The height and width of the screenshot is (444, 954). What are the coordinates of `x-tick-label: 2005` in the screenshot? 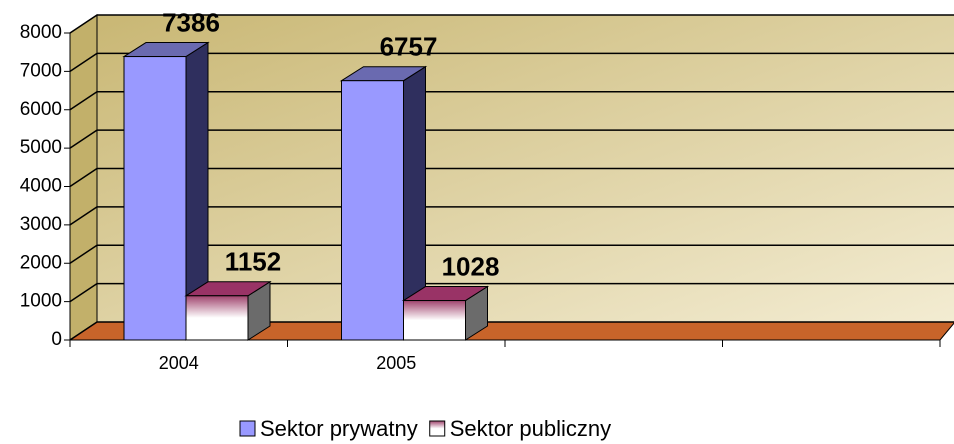 It's located at (396, 363).